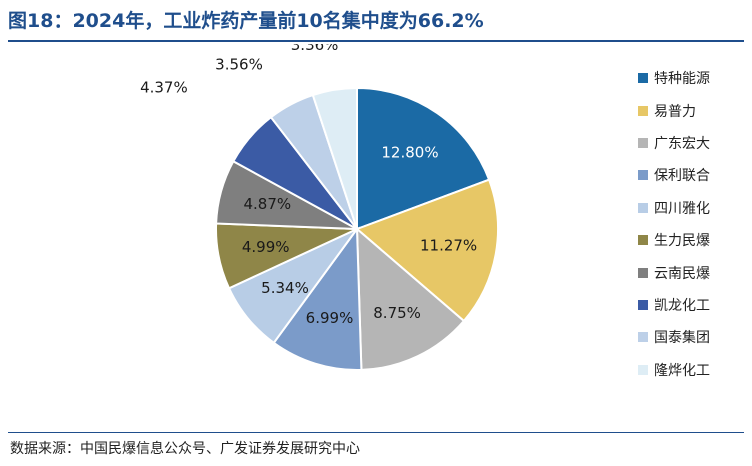 The width and height of the screenshot is (752, 466). I want to click on pie-slice-label: 4.99%, so click(266, 247).